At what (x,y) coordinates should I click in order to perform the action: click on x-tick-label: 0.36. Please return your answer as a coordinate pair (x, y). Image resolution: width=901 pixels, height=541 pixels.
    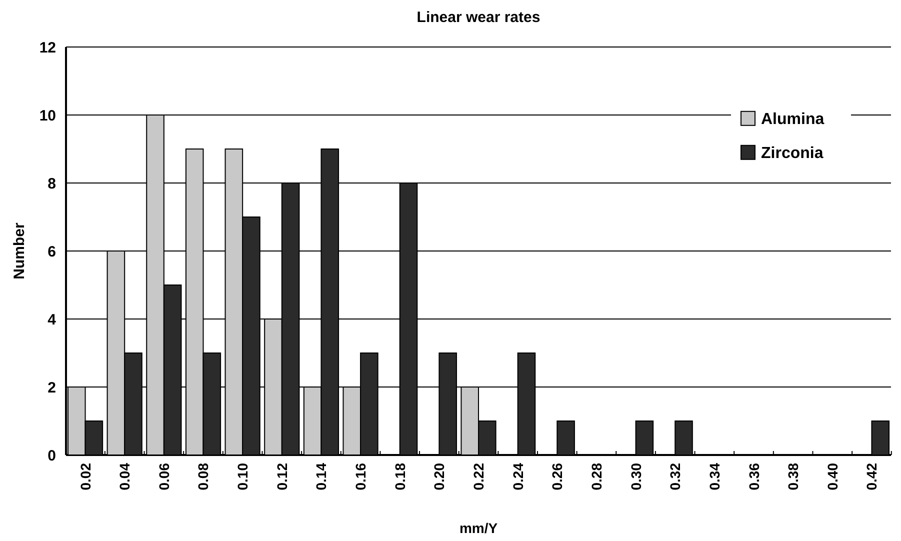
    Looking at the image, I should click on (754, 476).